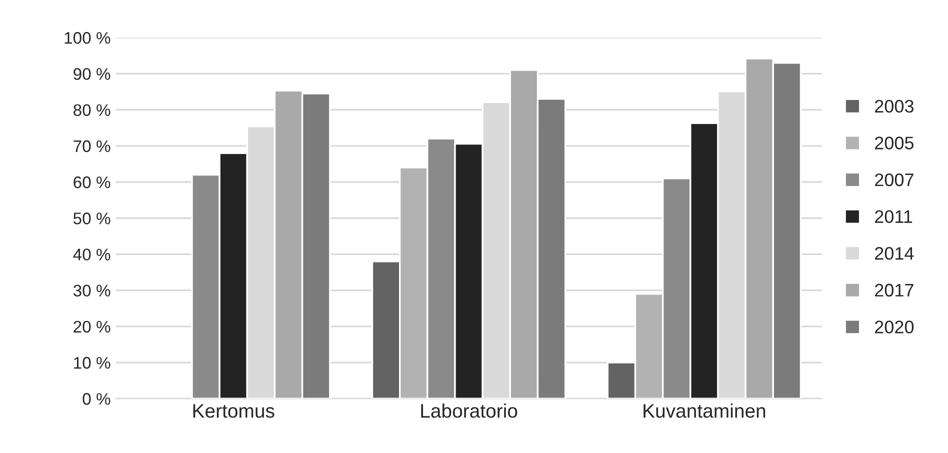 Image resolution: width=948 pixels, height=453 pixels. I want to click on y-tick-label: 0 %, so click(96, 399).